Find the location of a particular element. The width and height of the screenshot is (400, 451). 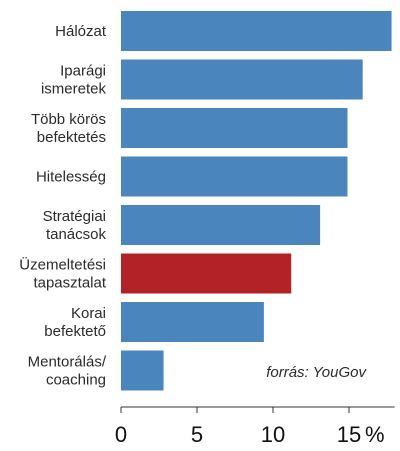

category-label-line: befektető is located at coordinates (75, 331).